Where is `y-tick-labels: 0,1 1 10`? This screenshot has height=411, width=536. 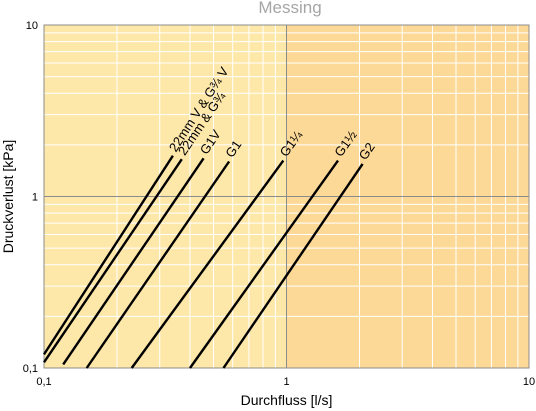
y-tick-labels: 0,1 1 10 is located at coordinates (30, 197).